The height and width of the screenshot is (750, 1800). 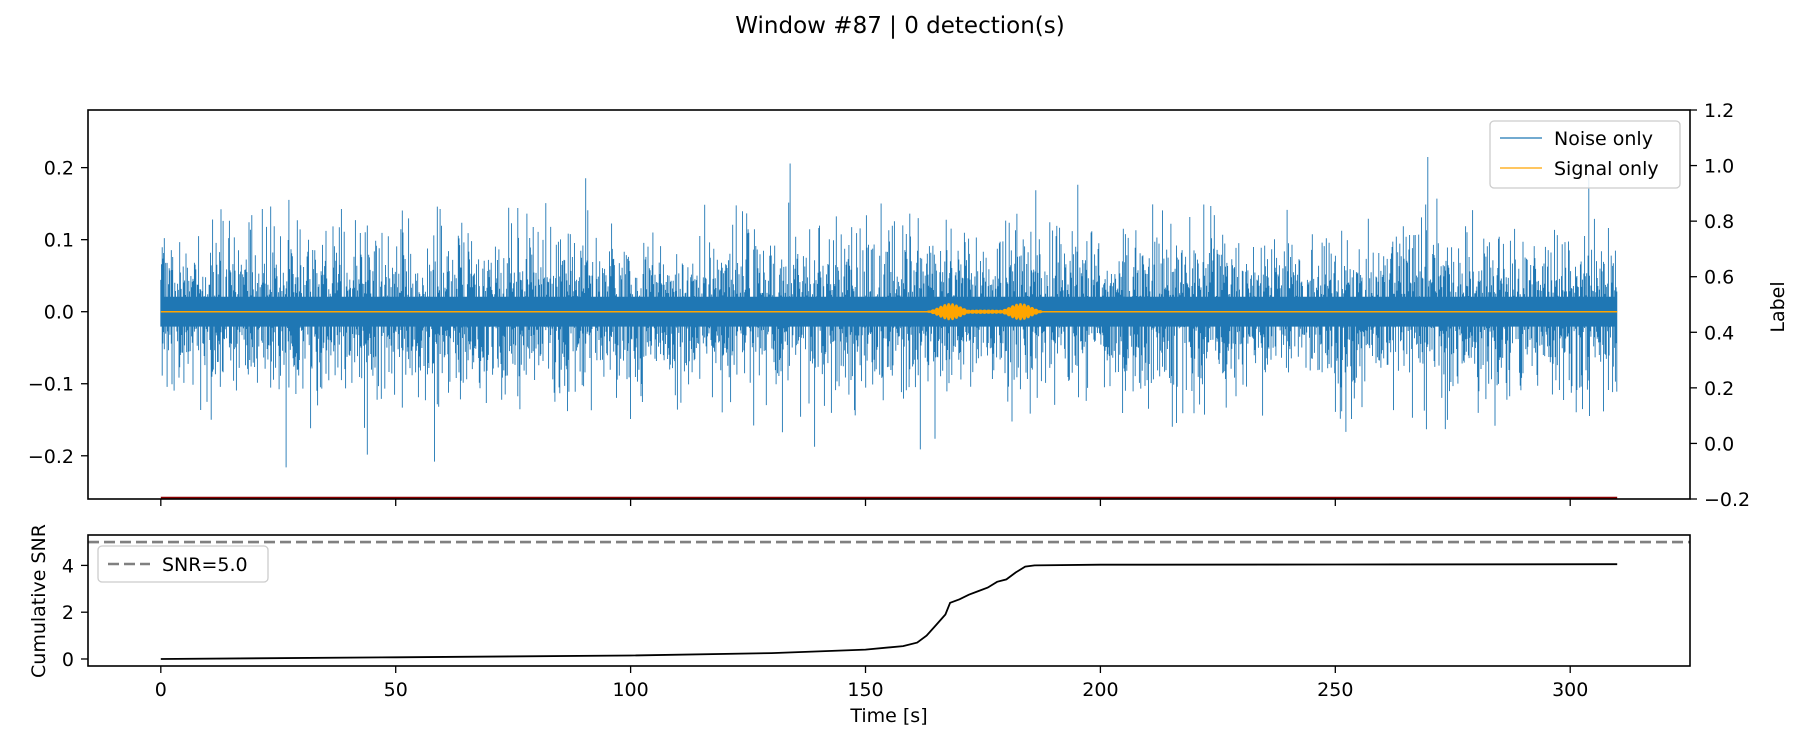 I want to click on cumulative-snr-line, so click(x=889, y=611).